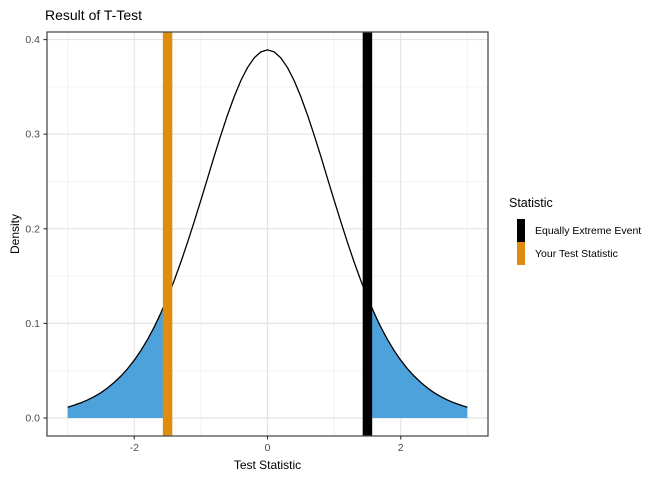  What do you see at coordinates (267, 465) in the screenshot?
I see `x-axis-title: Test Statistic` at bounding box center [267, 465].